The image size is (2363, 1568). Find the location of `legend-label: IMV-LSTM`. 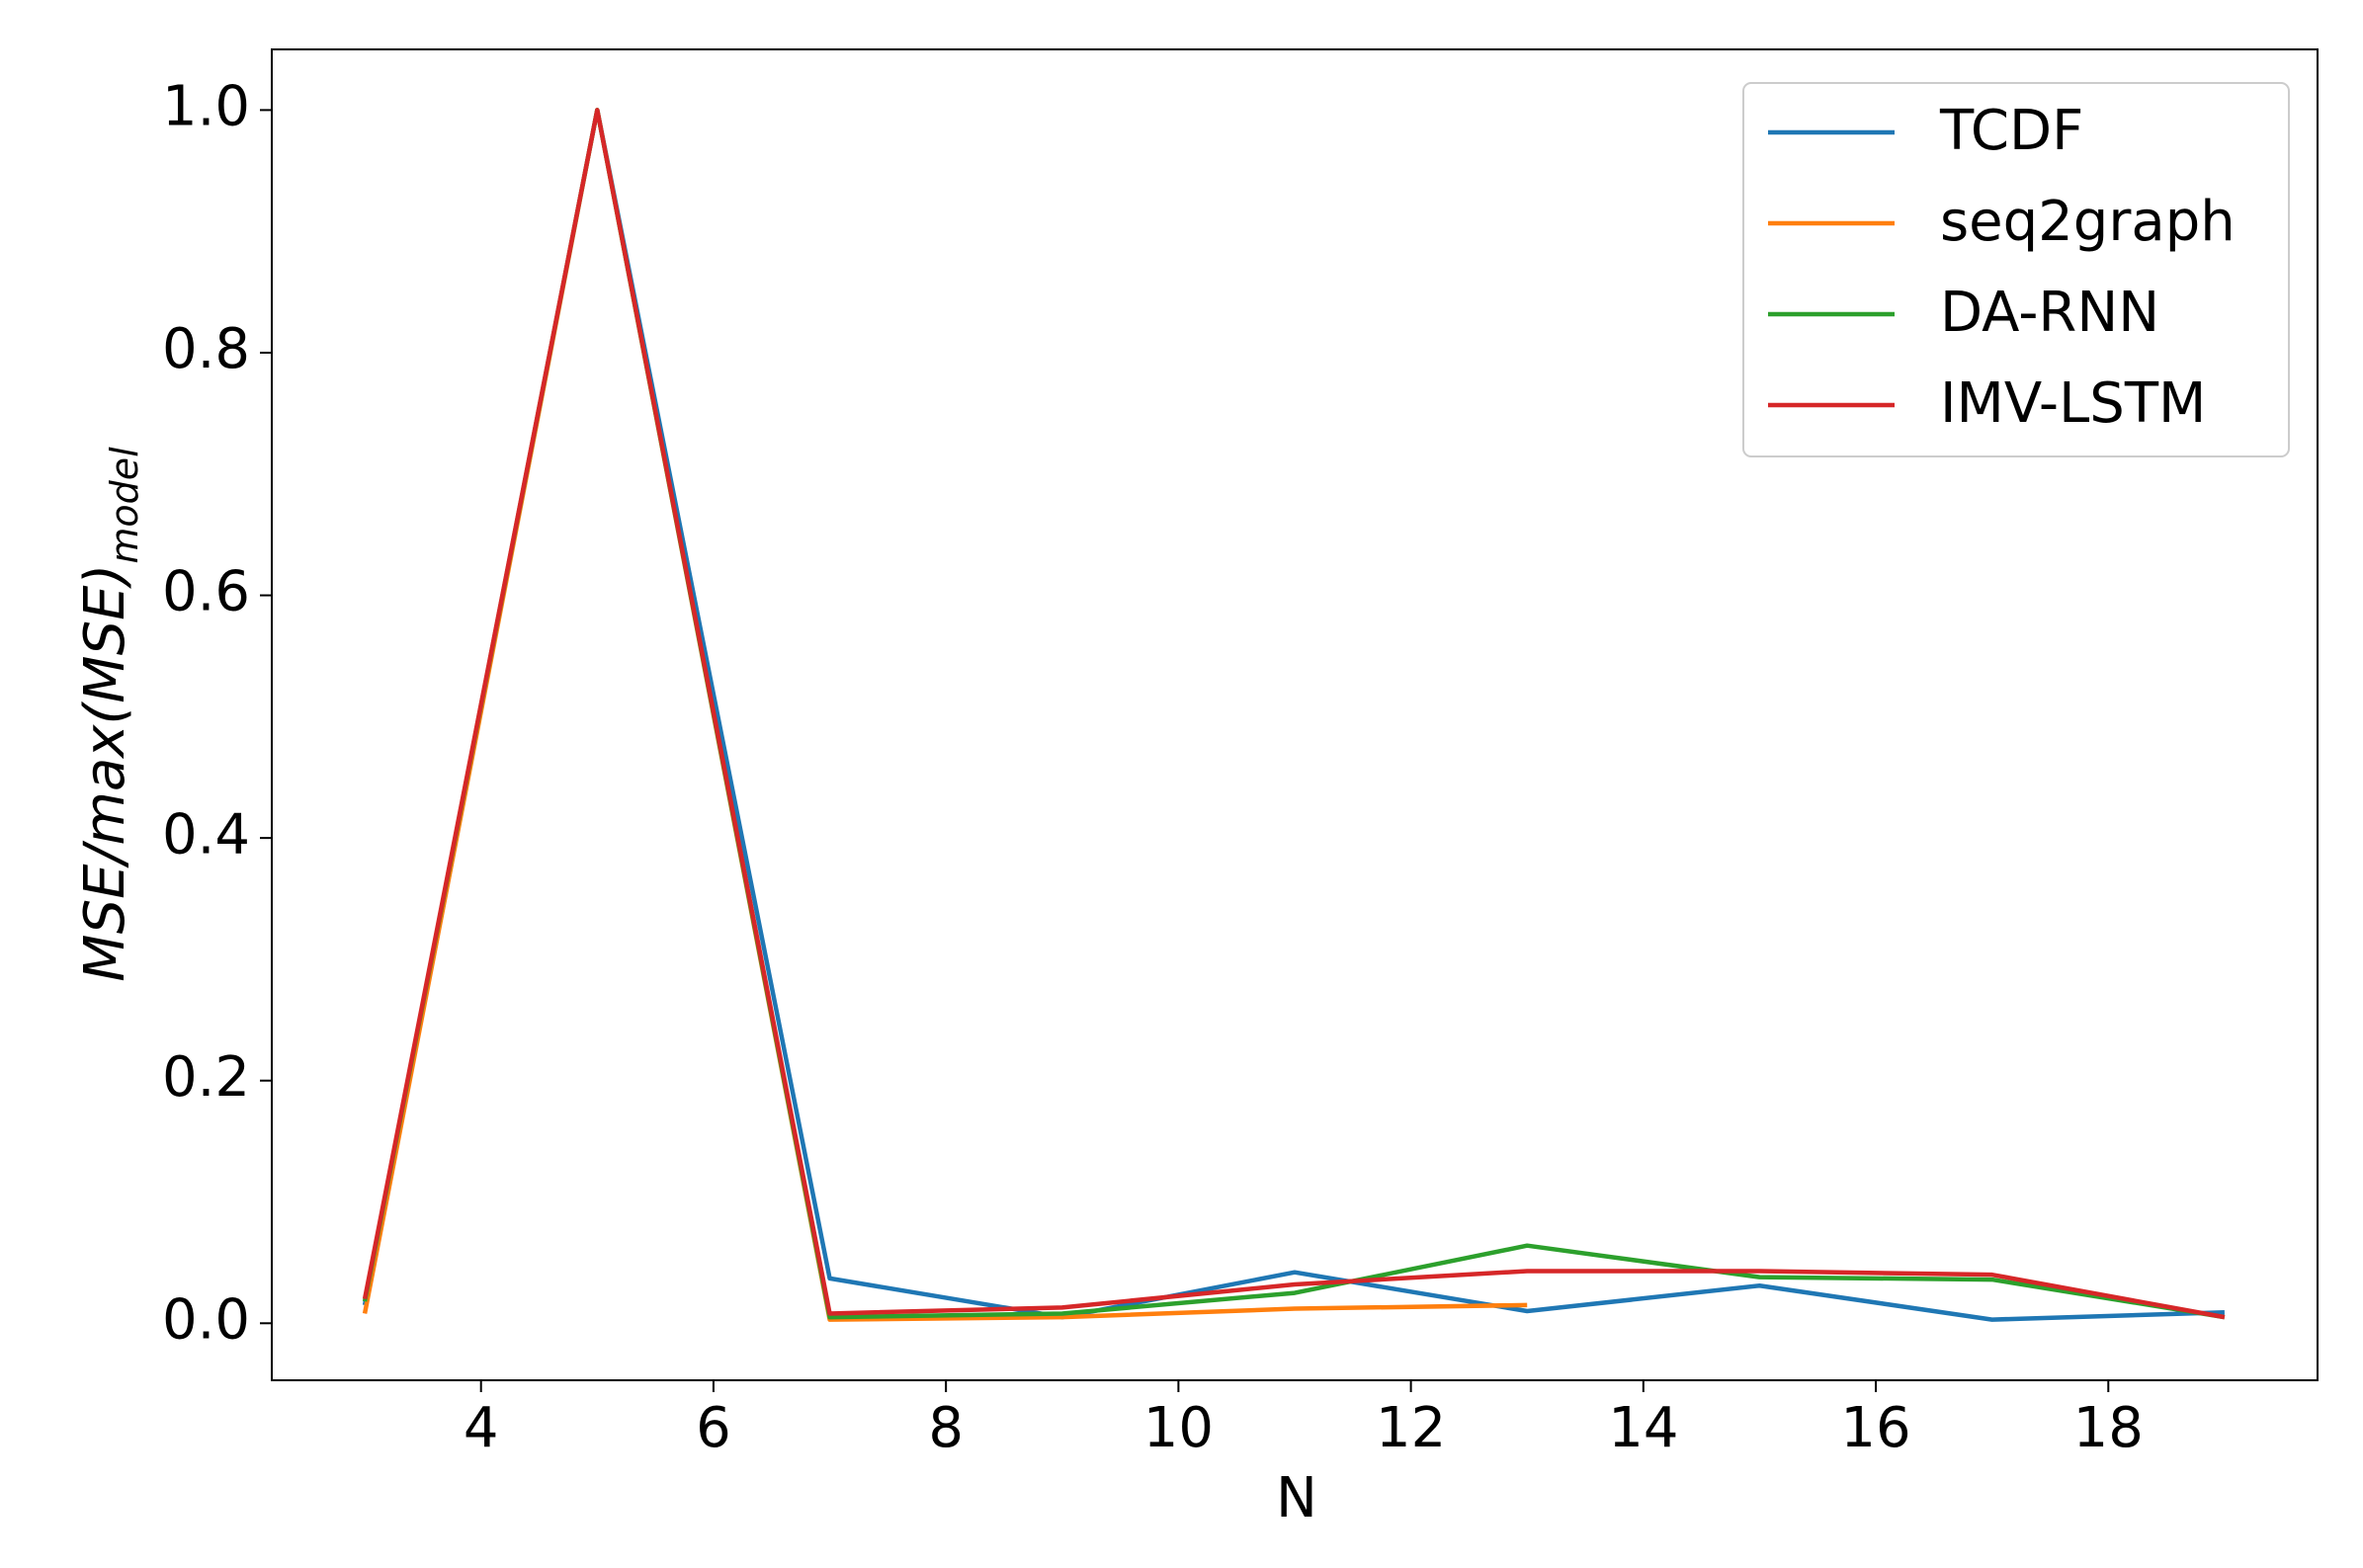

legend-label: IMV-LSTM is located at coordinates (2073, 403).